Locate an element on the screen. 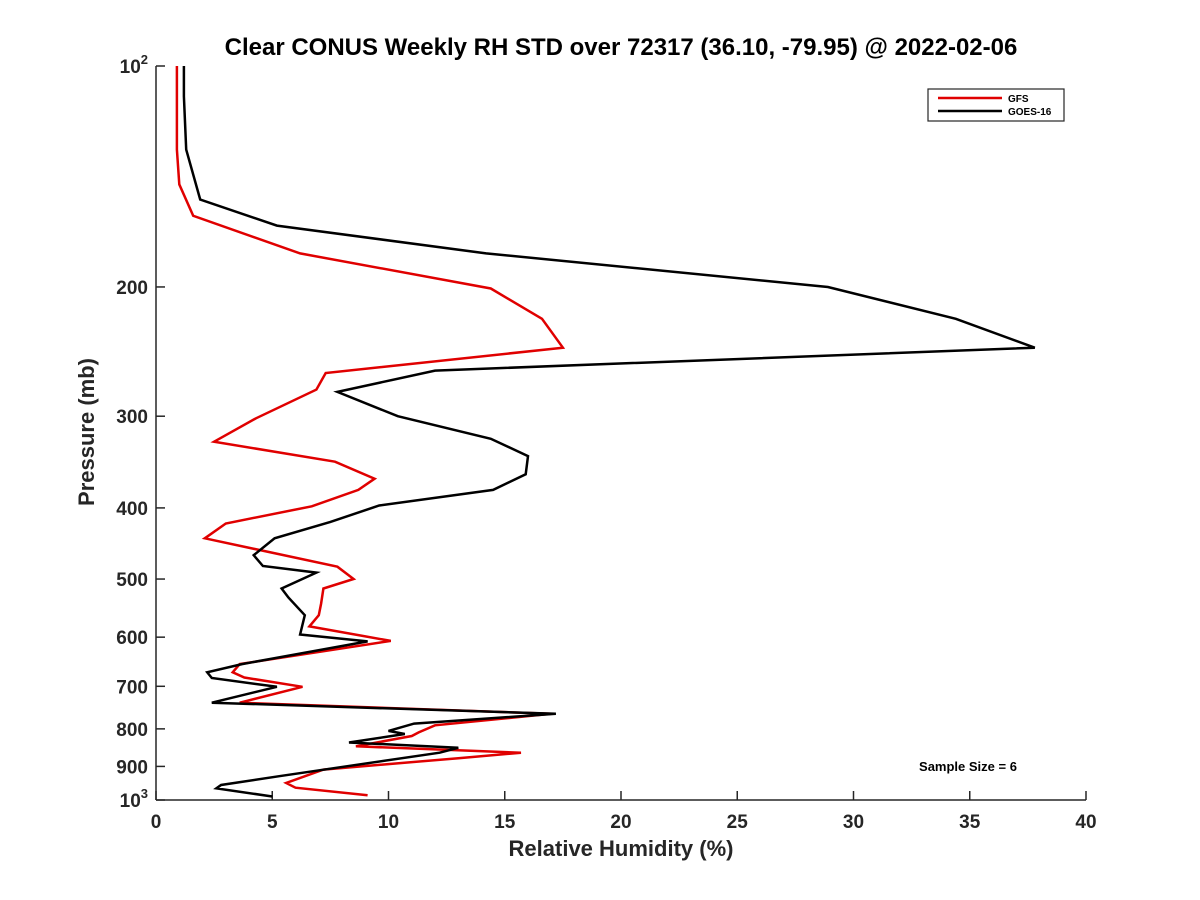 Image resolution: width=1200 pixels, height=900 pixels. y-axis-label: Pressure (mb) is located at coordinates (86, 432).